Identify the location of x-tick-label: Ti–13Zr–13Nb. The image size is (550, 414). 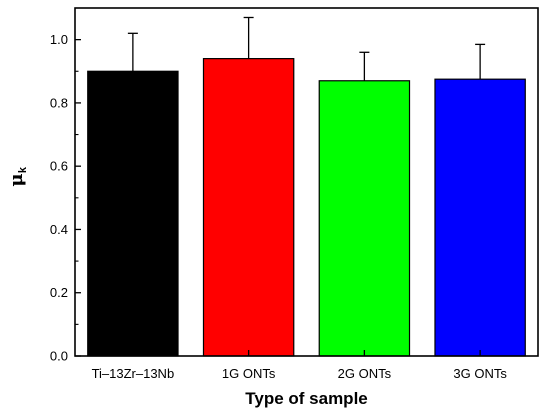
(133, 373).